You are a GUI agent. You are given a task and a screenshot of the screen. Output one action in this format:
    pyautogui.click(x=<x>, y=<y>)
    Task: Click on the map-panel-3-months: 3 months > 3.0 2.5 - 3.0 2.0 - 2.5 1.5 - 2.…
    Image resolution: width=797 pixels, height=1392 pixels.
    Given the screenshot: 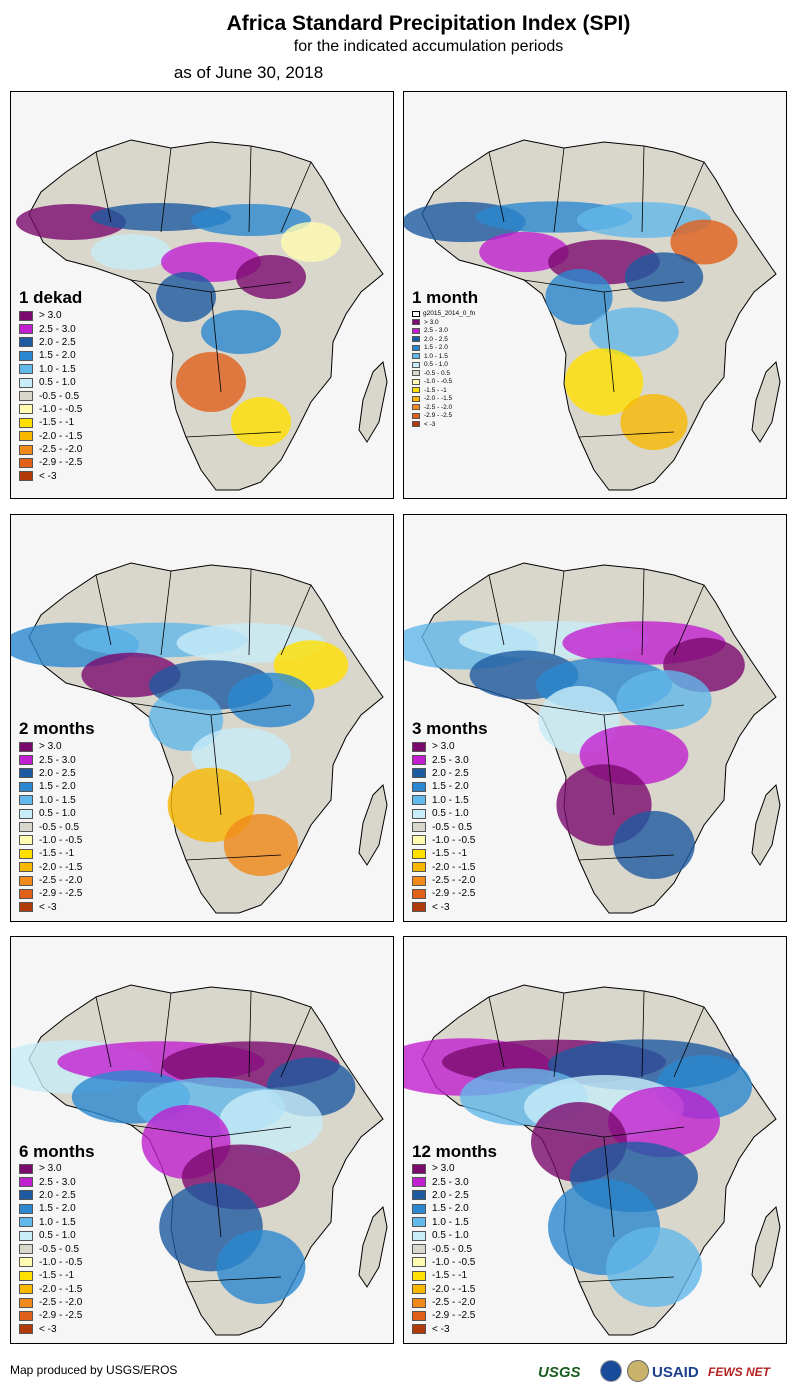 What is the action you would take?
    pyautogui.click(x=595, y=718)
    